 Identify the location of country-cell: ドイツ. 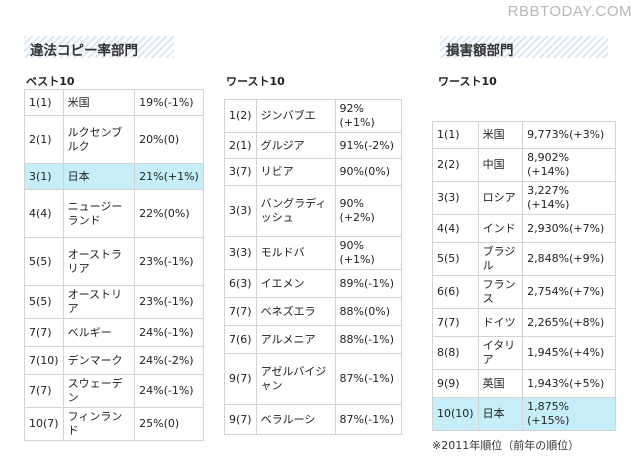
(500, 322).